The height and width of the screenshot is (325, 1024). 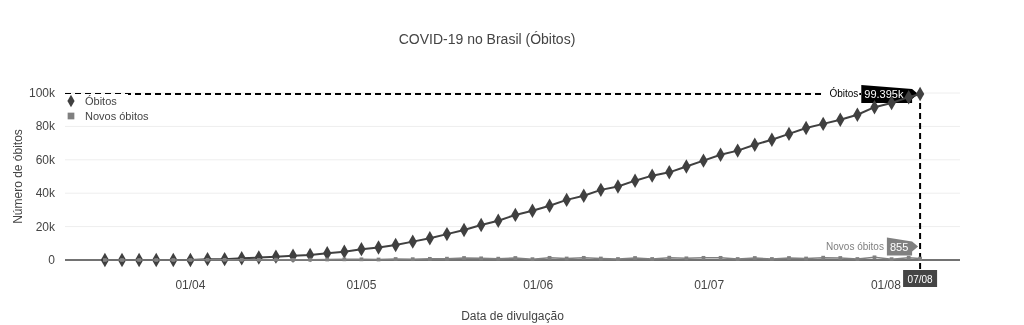 I want to click on x-tick-label: 01/05, so click(x=361, y=285).